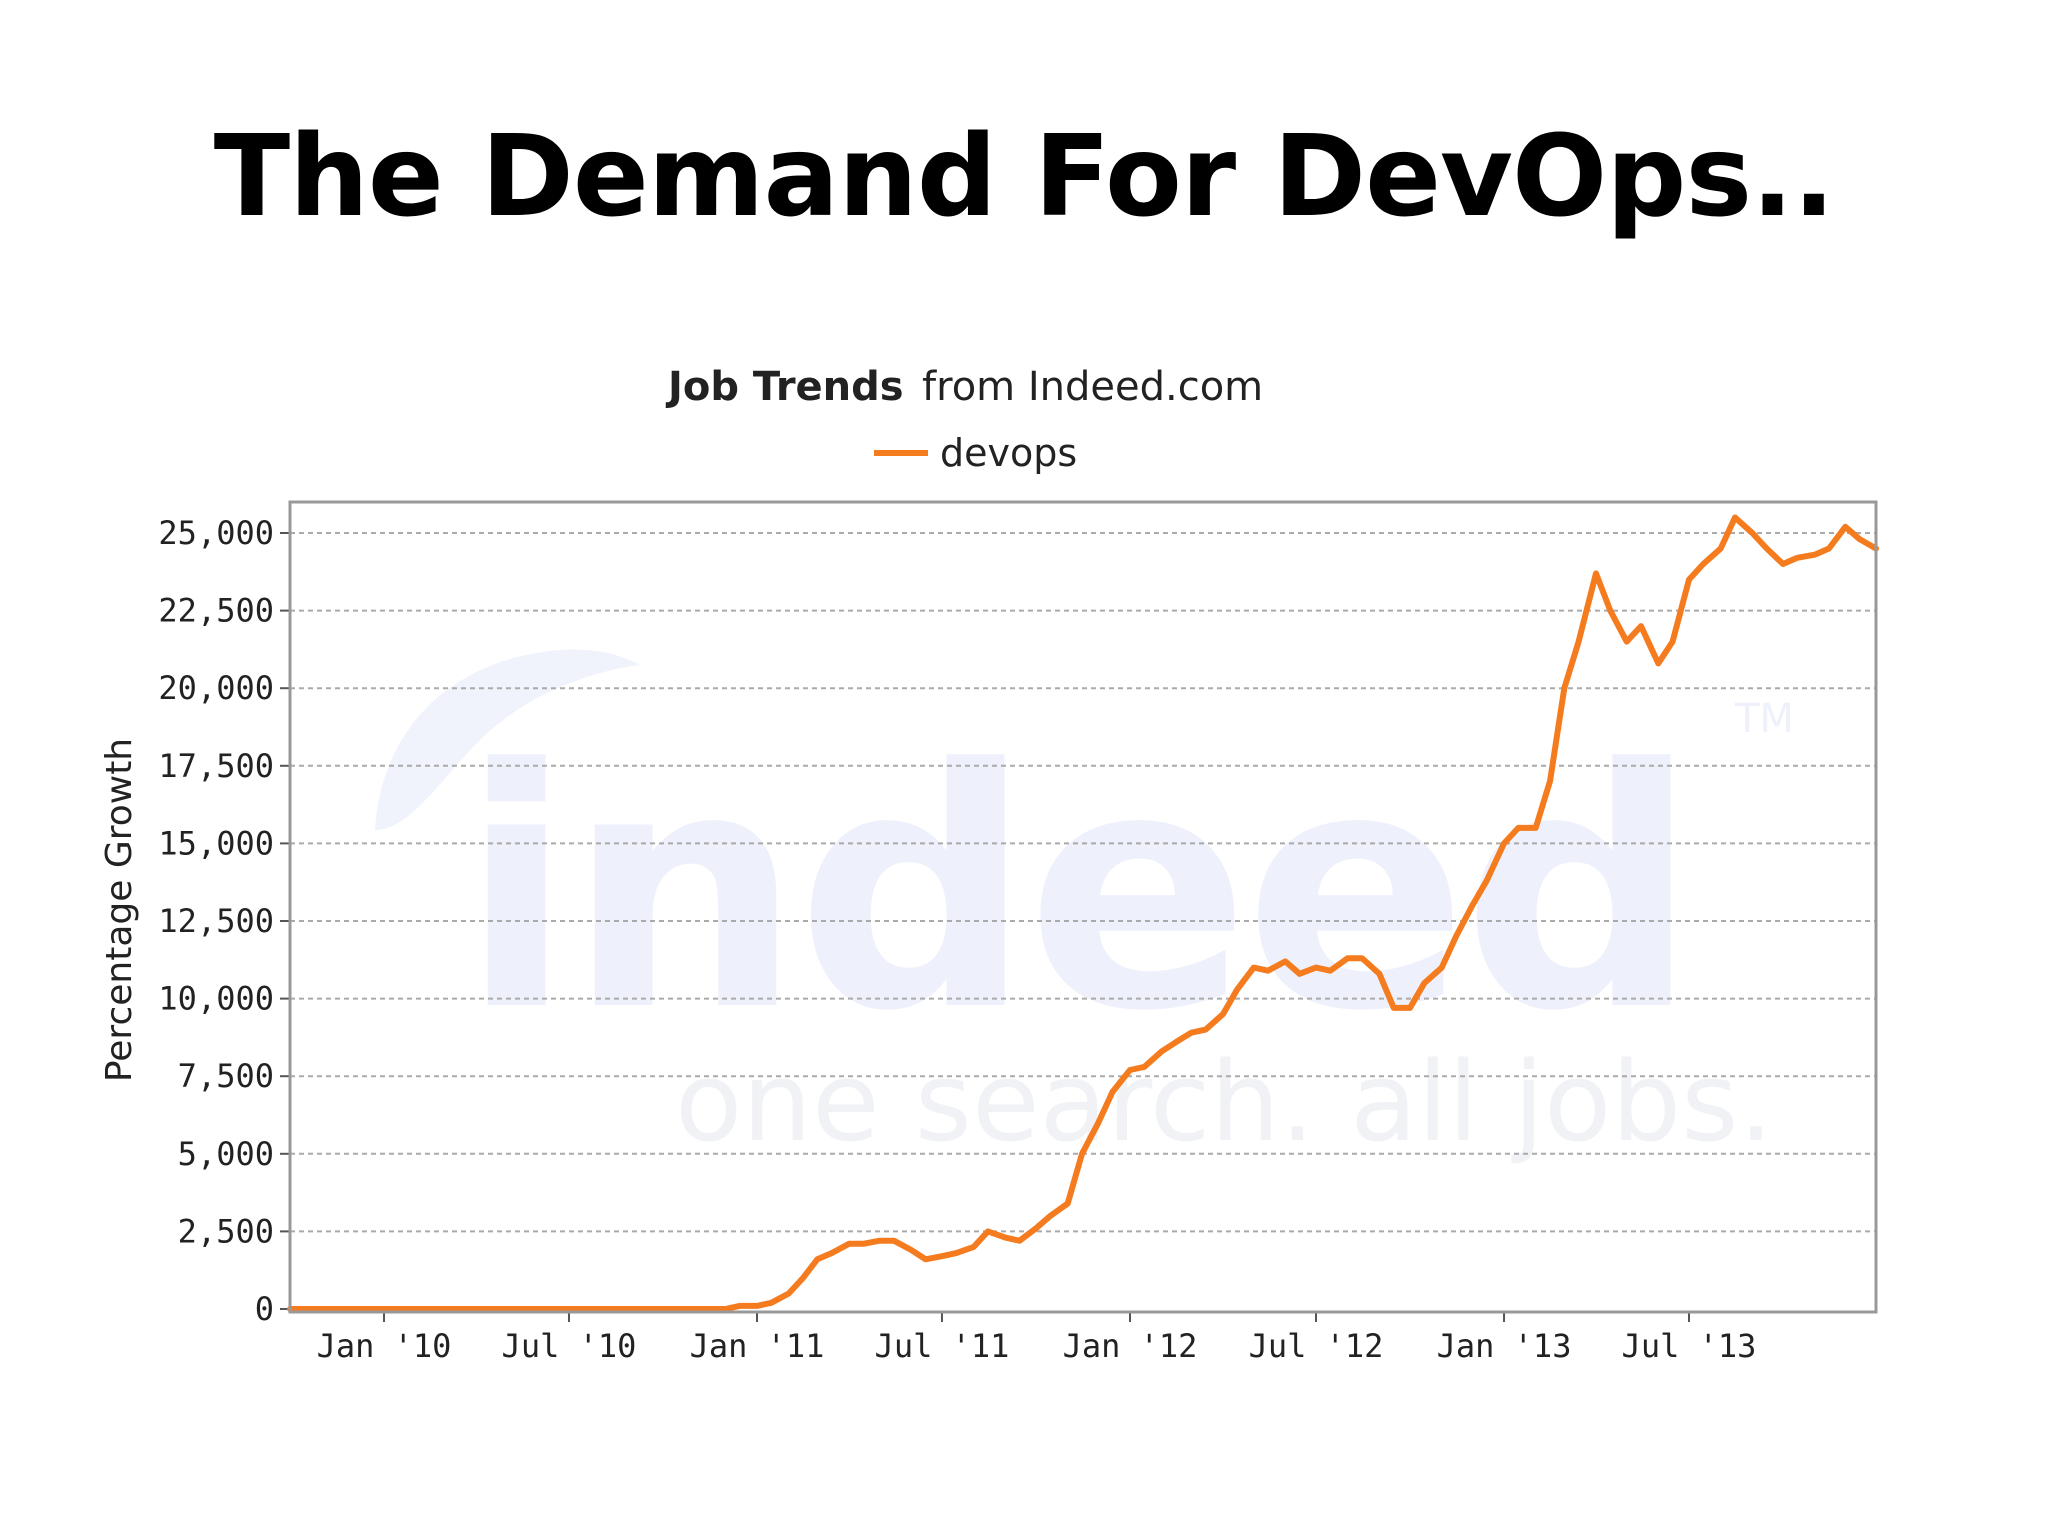 The image size is (2048, 1536). Describe the element at coordinates (384, 1346) in the screenshot. I see `x-tick-label: Jan '10` at that location.